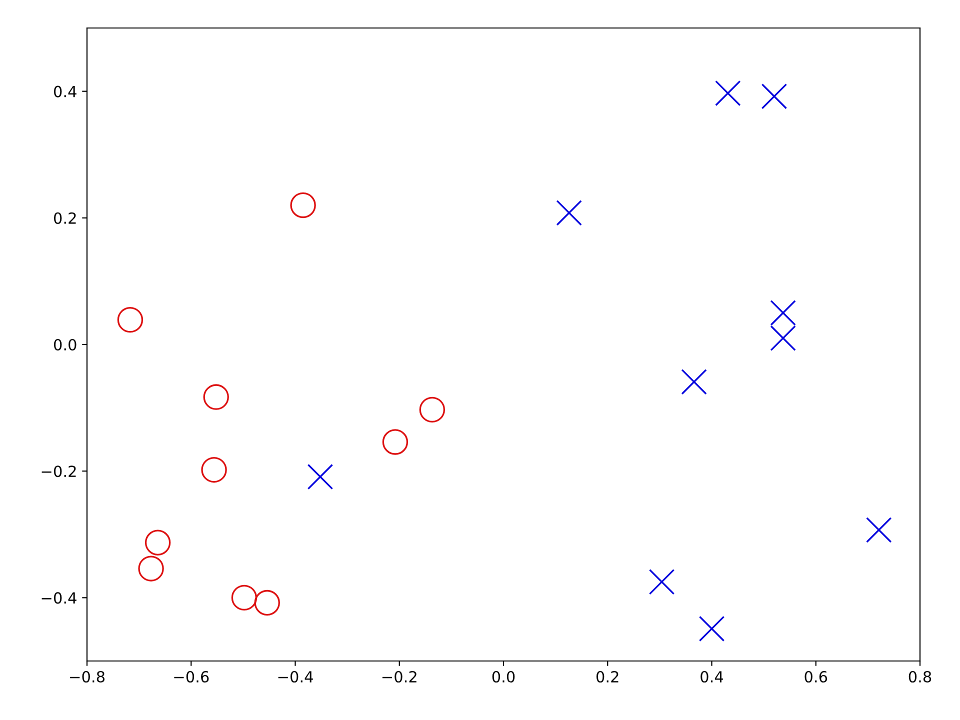  Describe the element at coordinates (920, 676) in the screenshot. I see `x-tick-label: 0.8` at that location.